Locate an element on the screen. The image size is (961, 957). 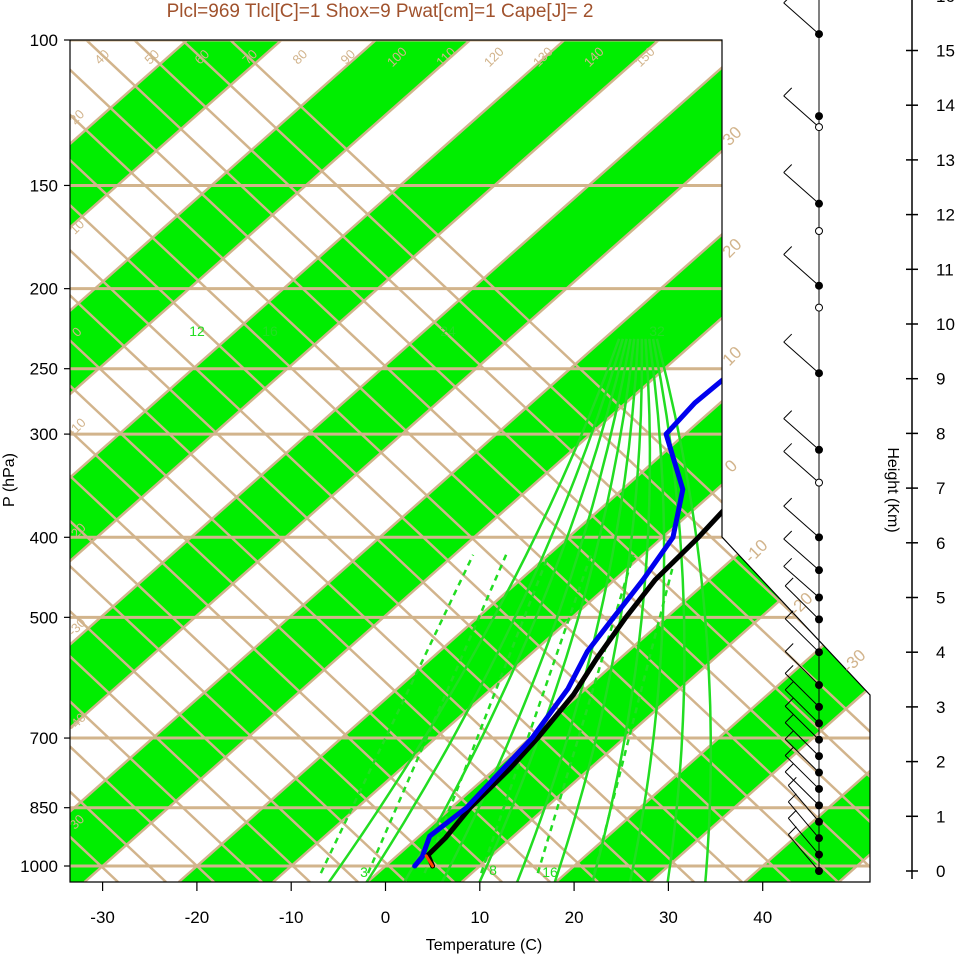
y-tick-label: 400 is located at coordinates (44, 537).